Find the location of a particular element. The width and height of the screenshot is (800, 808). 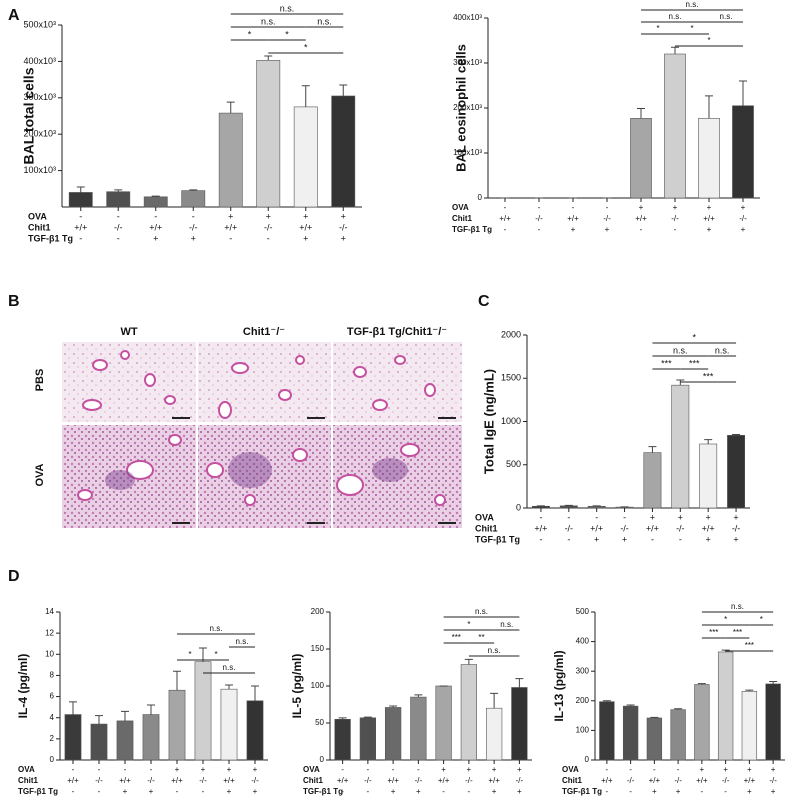

y-tick-label: 400x10³ is located at coordinates (39, 61).